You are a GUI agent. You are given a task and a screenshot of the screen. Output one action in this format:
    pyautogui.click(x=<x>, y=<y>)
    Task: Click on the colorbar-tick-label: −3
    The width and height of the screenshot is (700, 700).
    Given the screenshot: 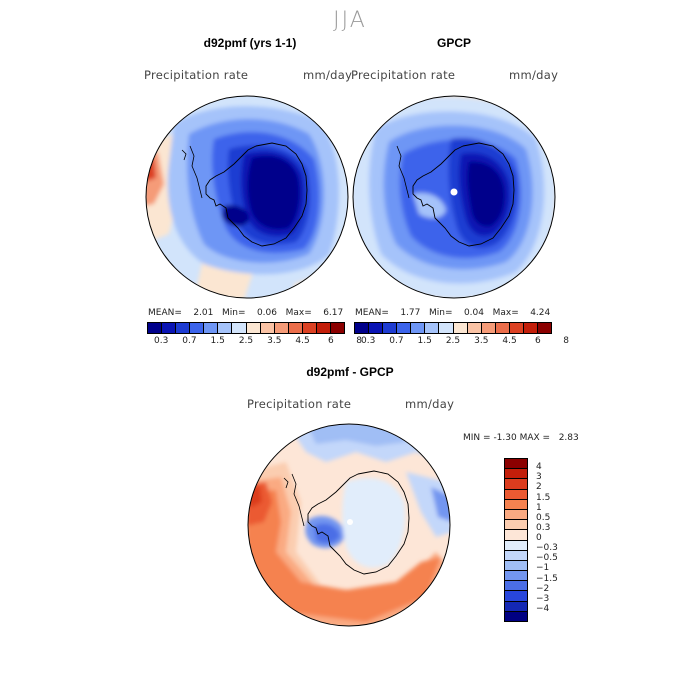 What is the action you would take?
    pyautogui.click(x=543, y=598)
    